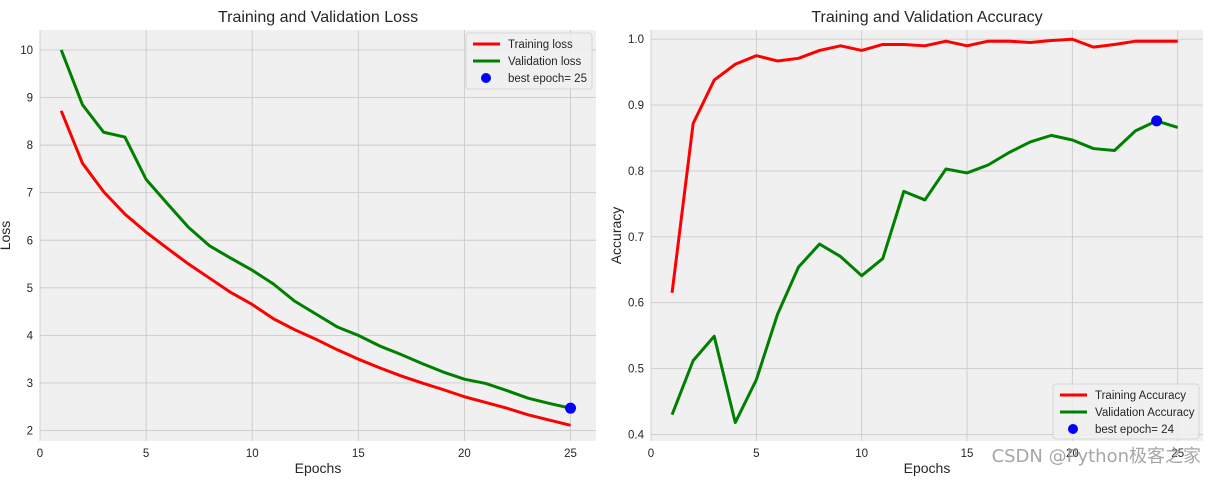  What do you see at coordinates (545, 62) in the screenshot?
I see `legend-entry-label: Validation loss` at bounding box center [545, 62].